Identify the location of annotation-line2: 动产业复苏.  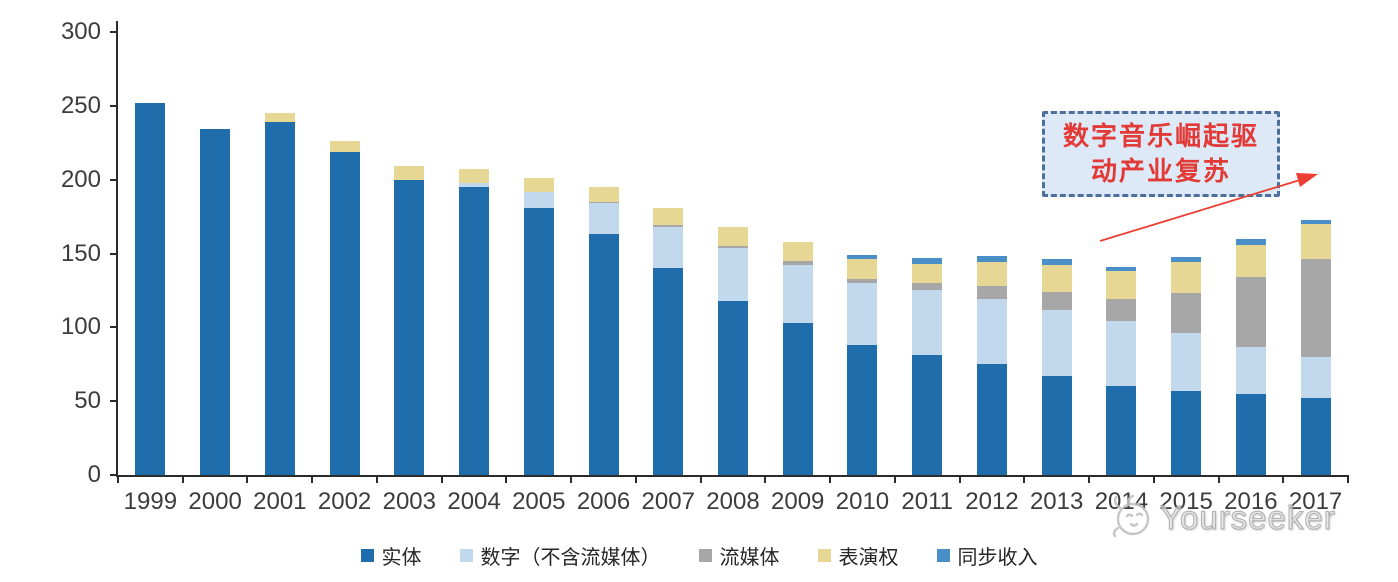
(1160, 171).